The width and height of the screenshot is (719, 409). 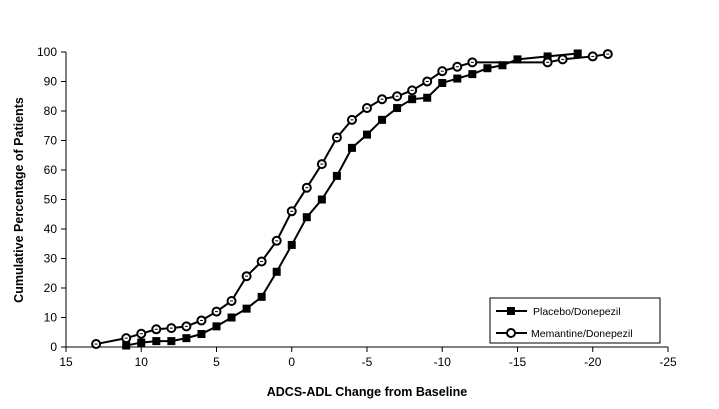 I want to click on y-tick-label: 90, so click(x=51, y=82).